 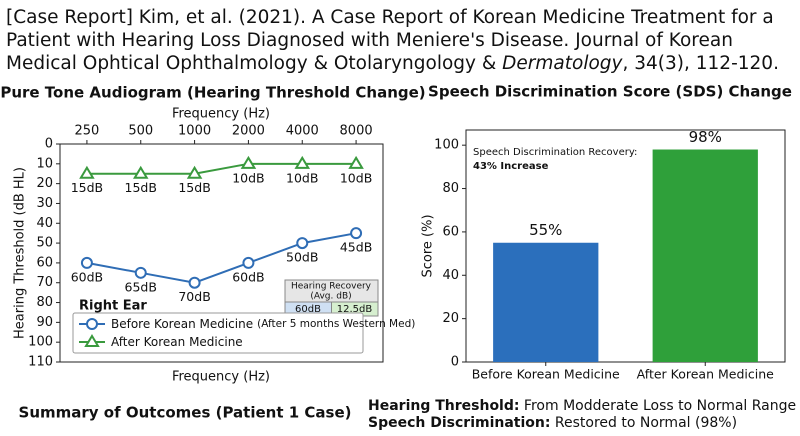 I want to click on footer-text: Restored to Normal (98%), so click(x=643, y=423).